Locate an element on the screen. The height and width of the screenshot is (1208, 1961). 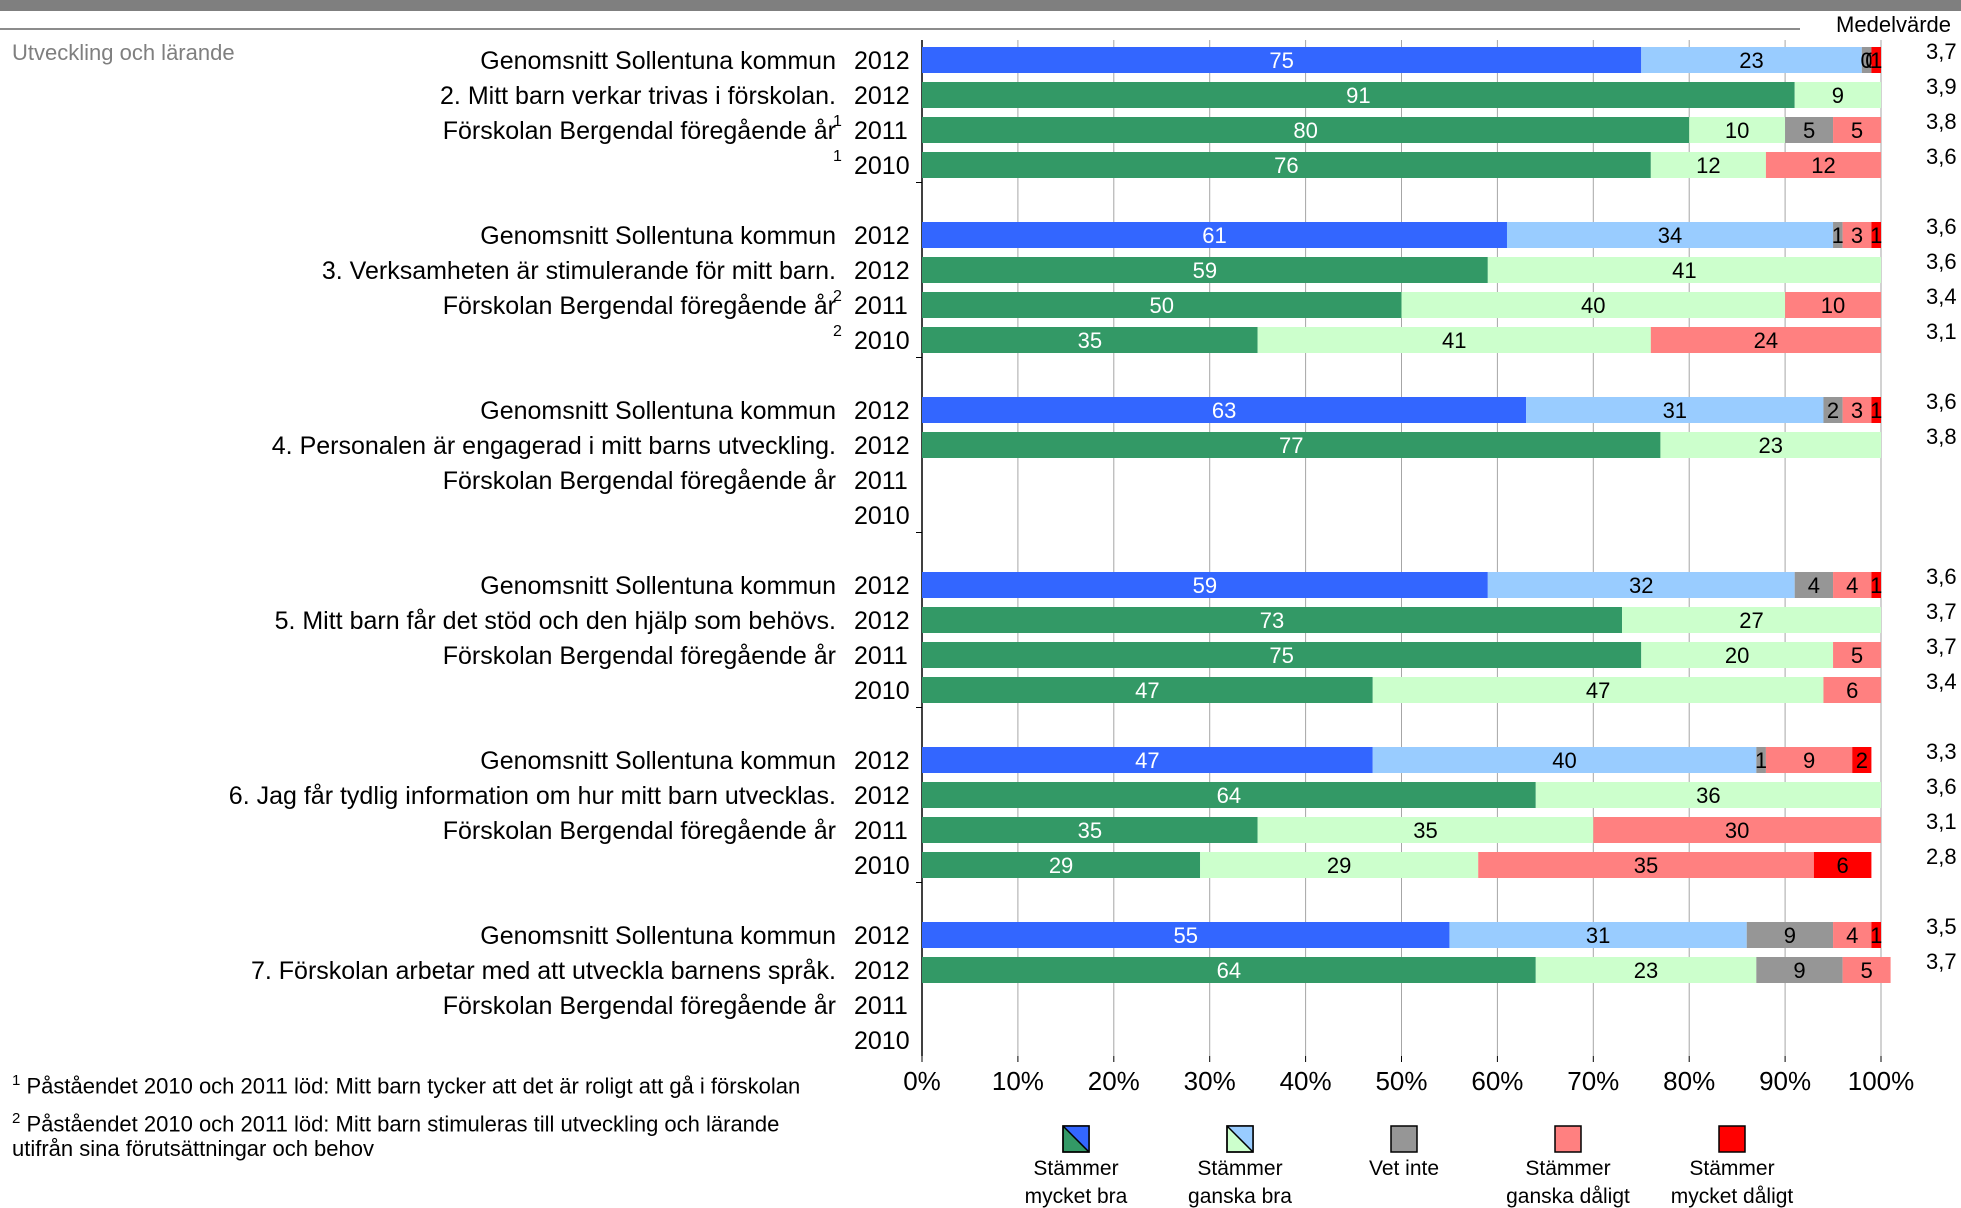
x-tick-label: 70% is located at coordinates (1593, 1081).